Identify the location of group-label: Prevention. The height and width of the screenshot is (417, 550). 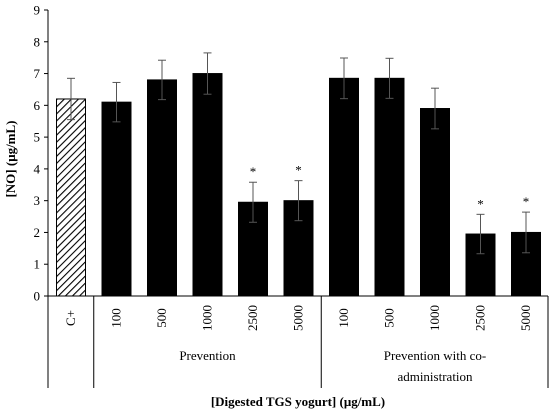
(207, 355).